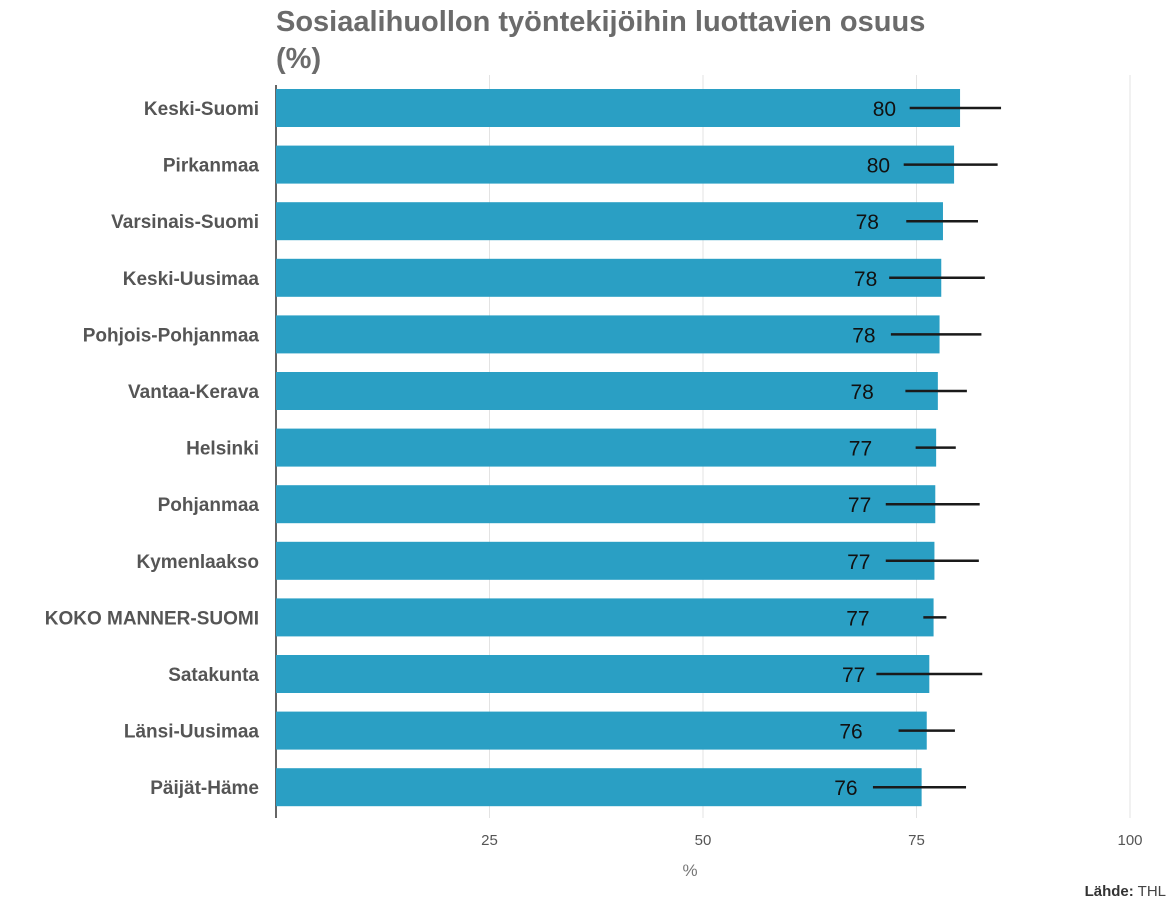 The width and height of the screenshot is (1174, 906). What do you see at coordinates (152, 618) in the screenshot?
I see `category-label: KOKO MANNER-SUOMI` at bounding box center [152, 618].